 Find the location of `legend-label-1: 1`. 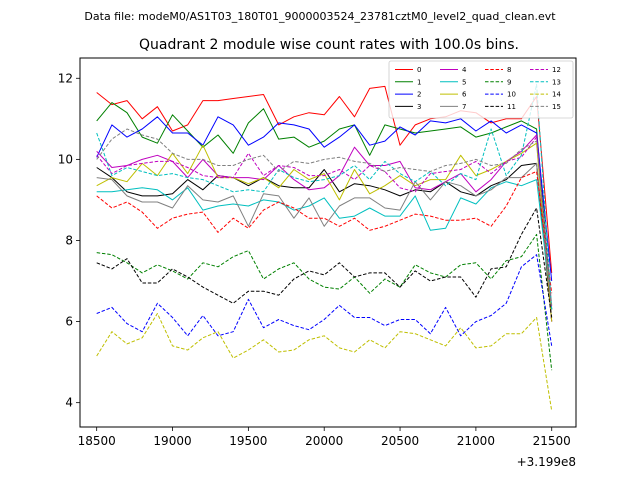

legend-label-1: 1 is located at coordinates (419, 82).